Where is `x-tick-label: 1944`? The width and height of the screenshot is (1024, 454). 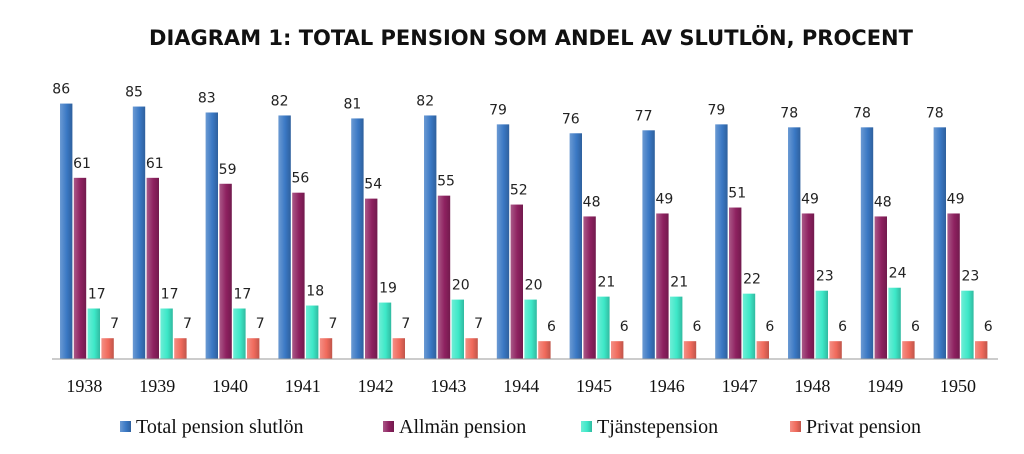 x-tick-label: 1944 is located at coordinates (521, 386).